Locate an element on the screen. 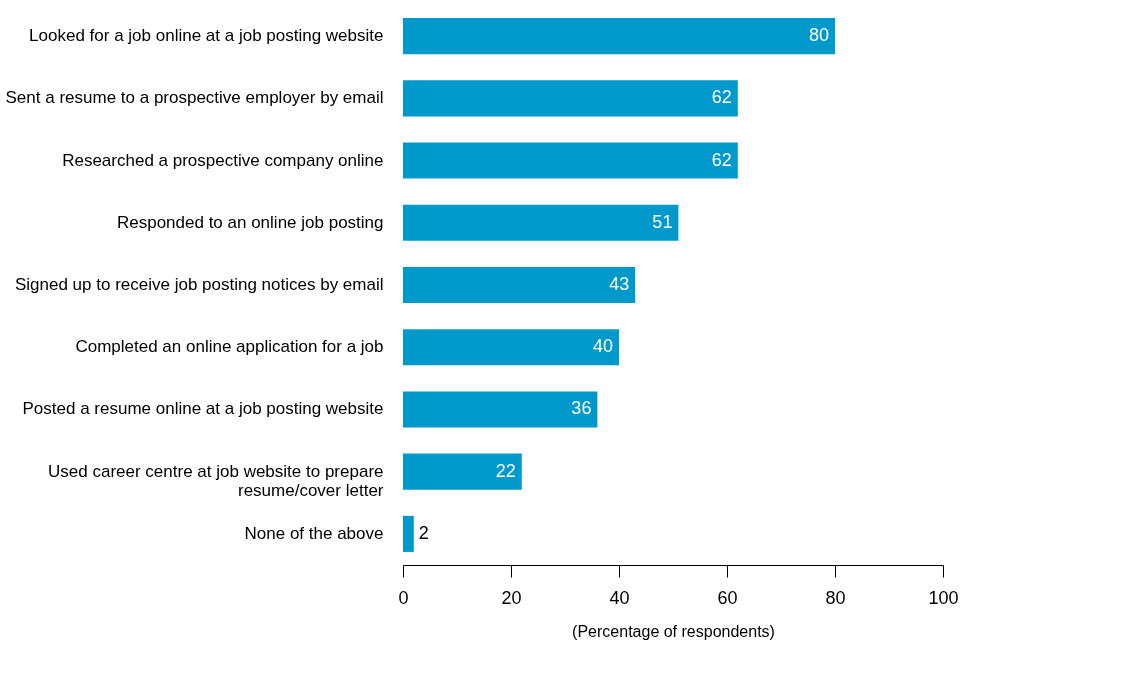 This screenshot has width=1143, height=676. y-tick-label: Sent a resume to a prospective employer by email is located at coordinates (194, 98).